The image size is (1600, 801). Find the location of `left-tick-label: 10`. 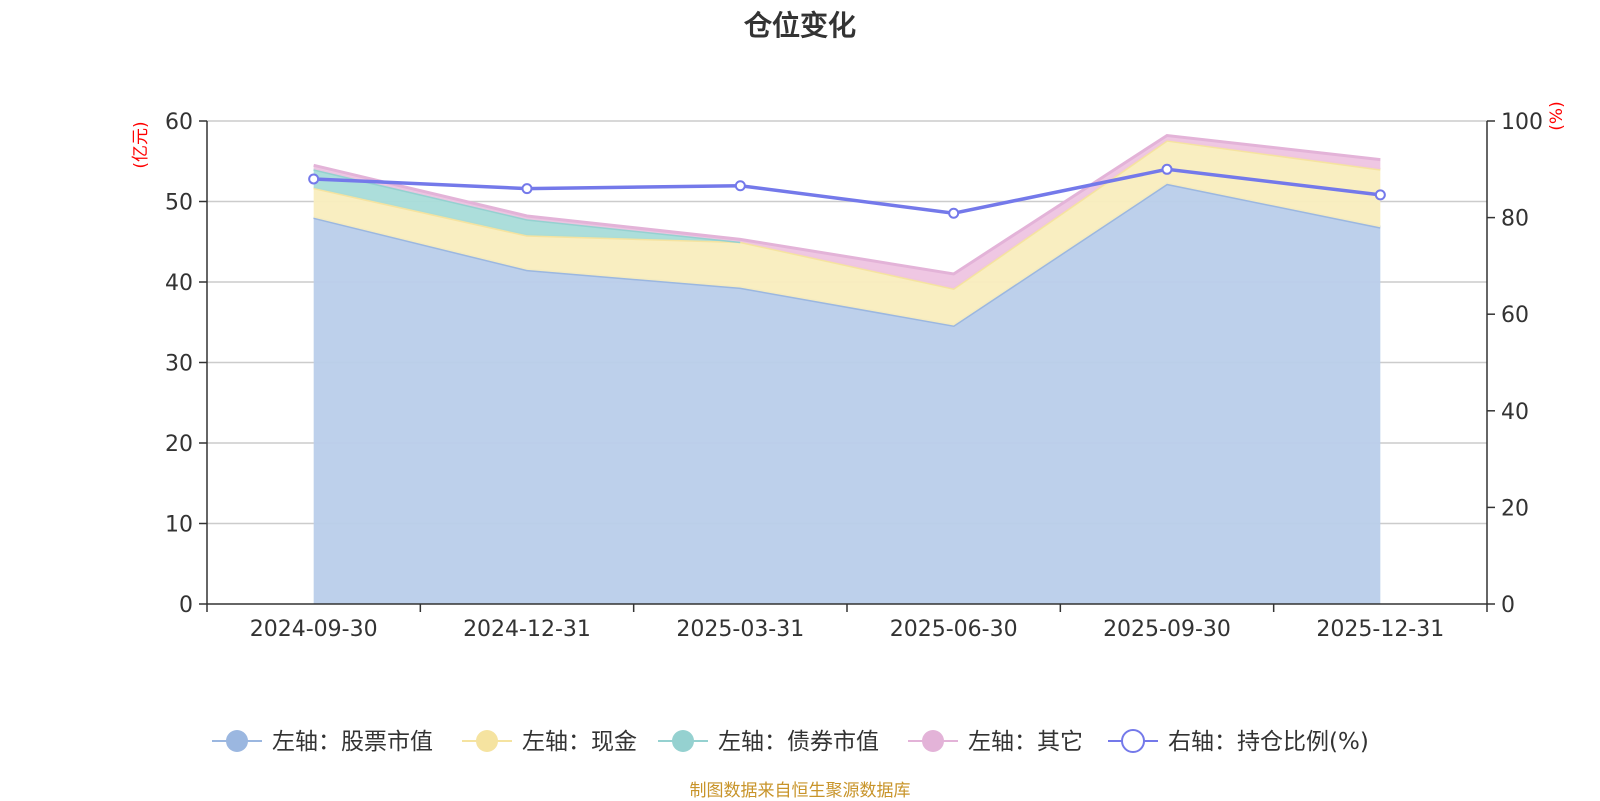

left-tick-label: 10 is located at coordinates (179, 525).